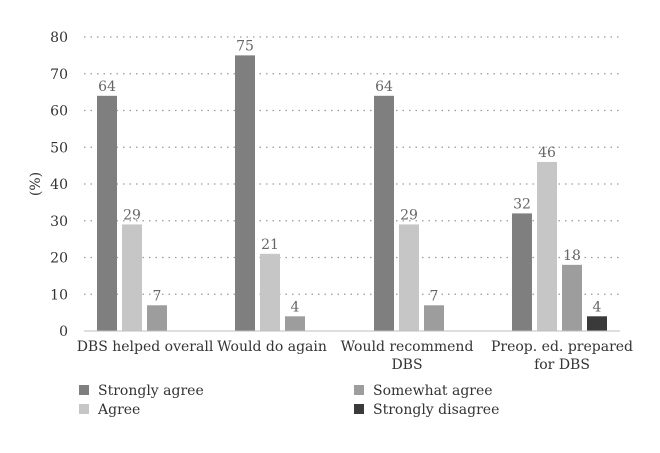 The image size is (660, 453). What do you see at coordinates (547, 153) in the screenshot?
I see `data-label: 46` at bounding box center [547, 153].